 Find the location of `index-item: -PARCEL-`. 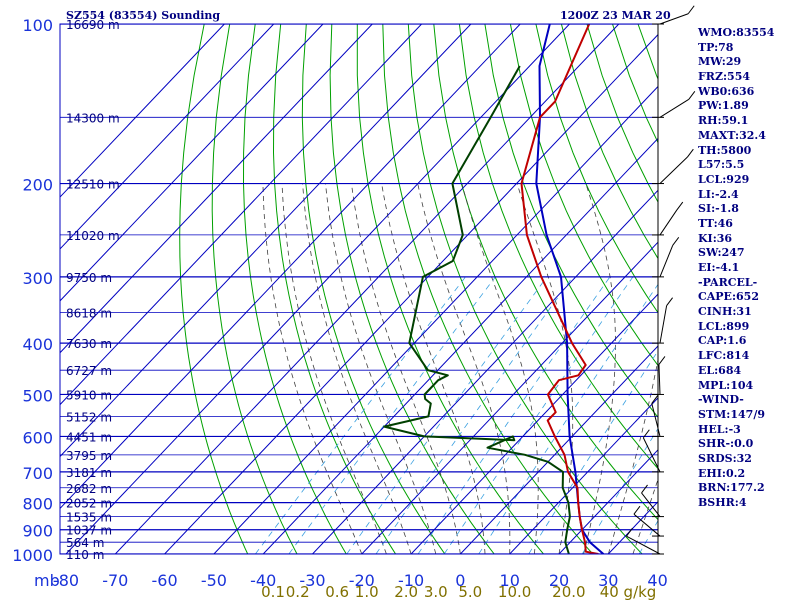

index-item: -PARCEL- is located at coordinates (728, 282).